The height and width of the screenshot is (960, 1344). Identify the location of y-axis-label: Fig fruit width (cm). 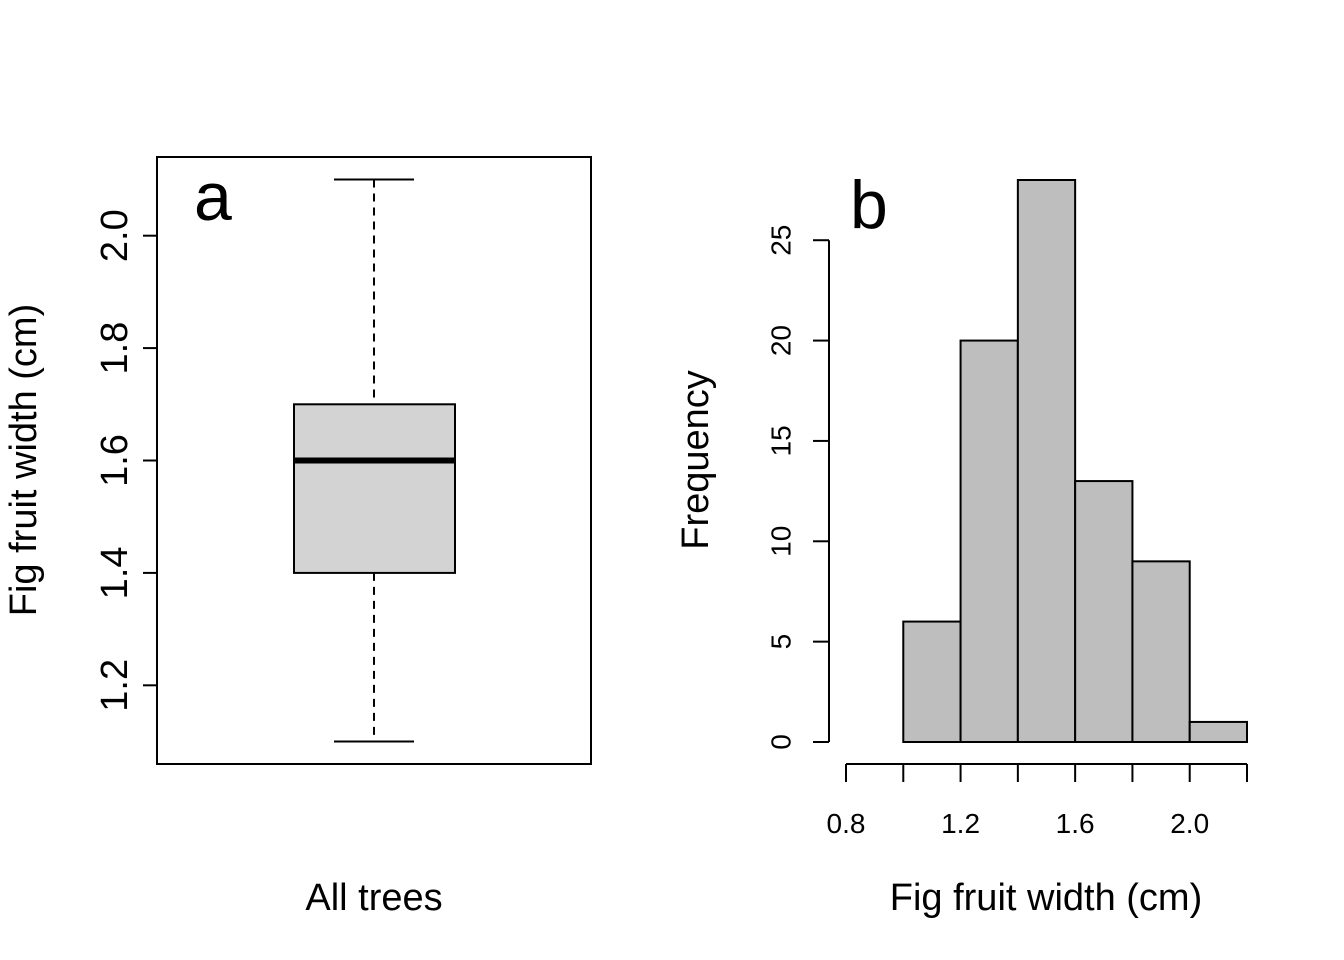
(24, 460).